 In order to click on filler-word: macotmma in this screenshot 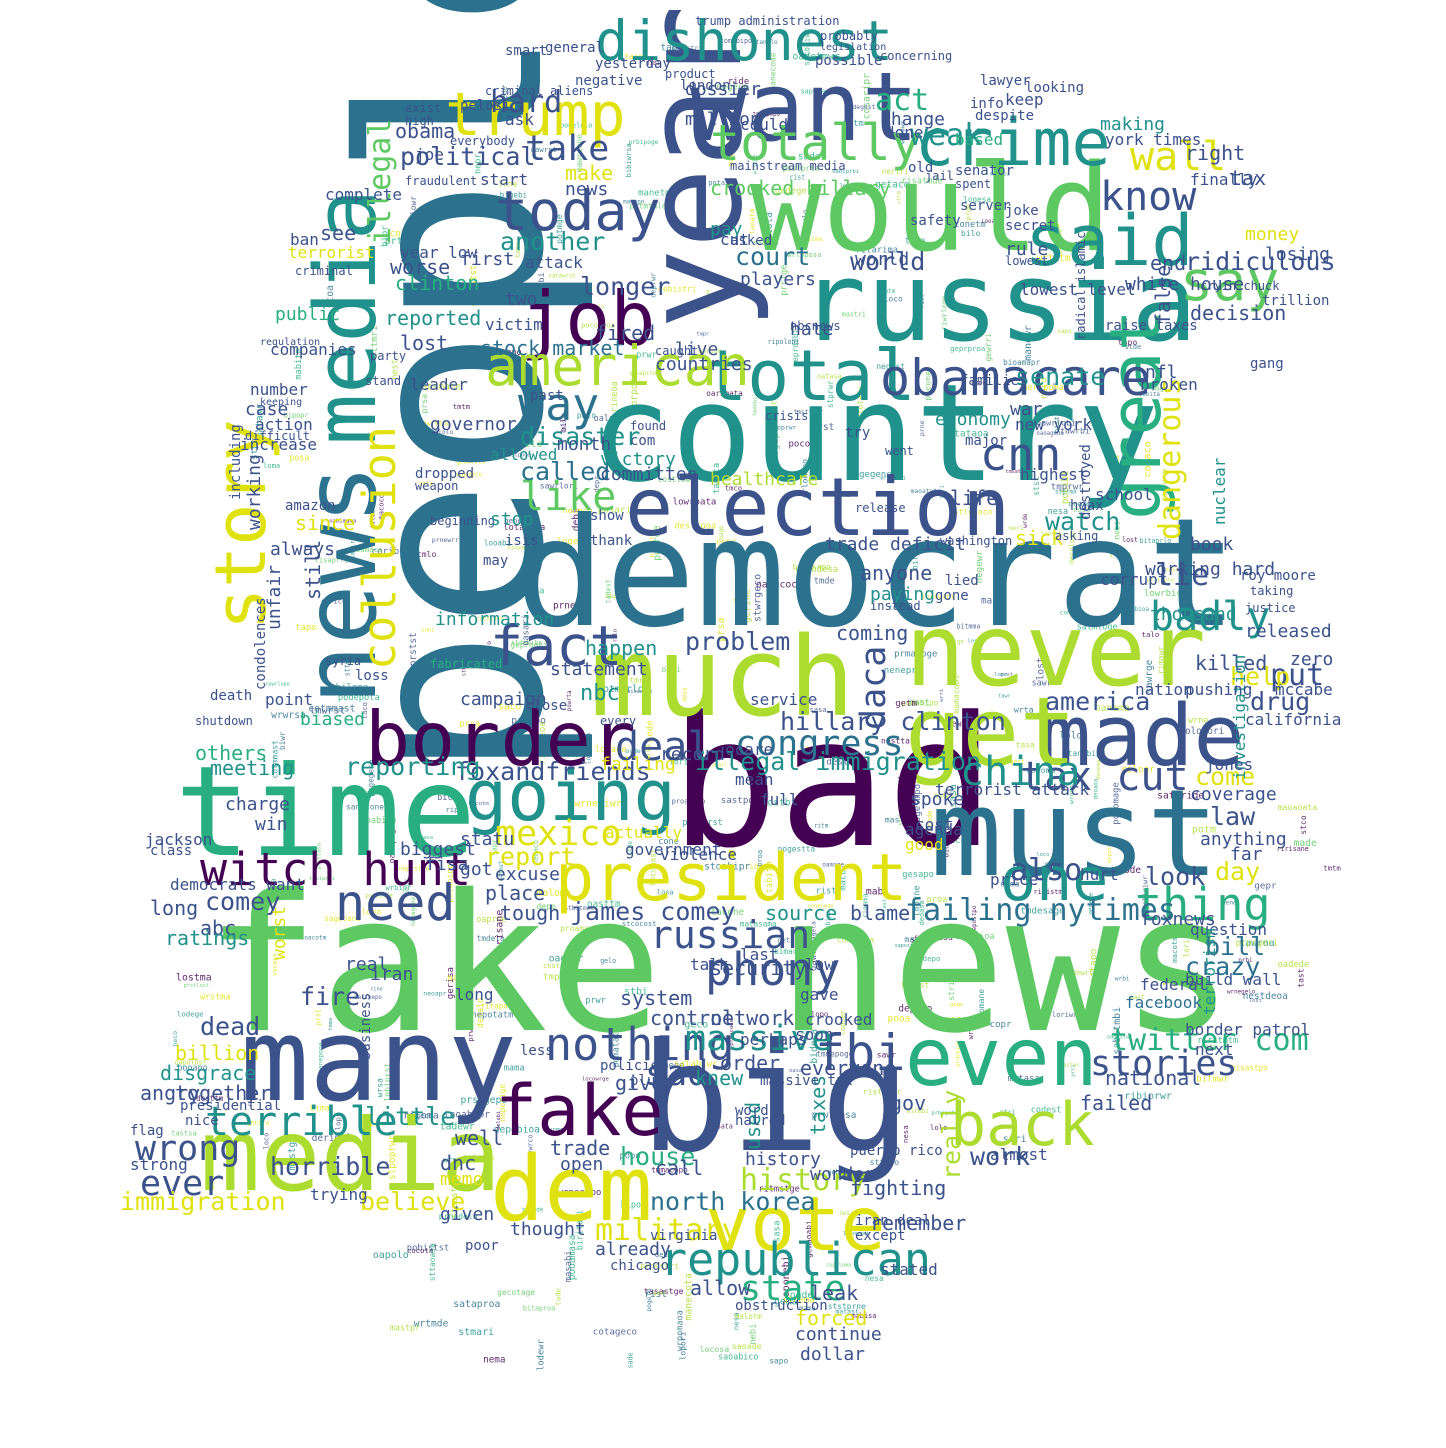, I will do `click(1174, 945)`.